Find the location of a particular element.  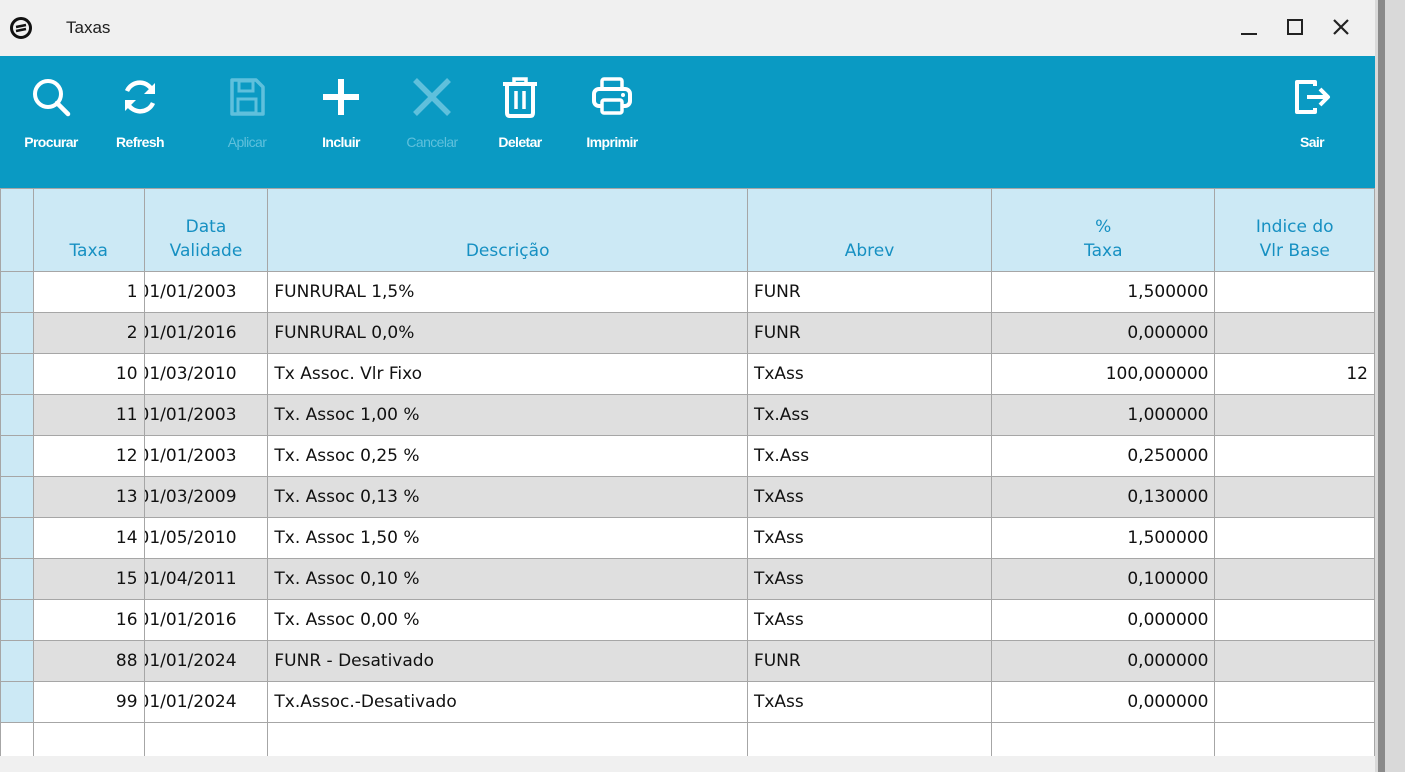

cell-taxa: 16 is located at coordinates (88, 620).